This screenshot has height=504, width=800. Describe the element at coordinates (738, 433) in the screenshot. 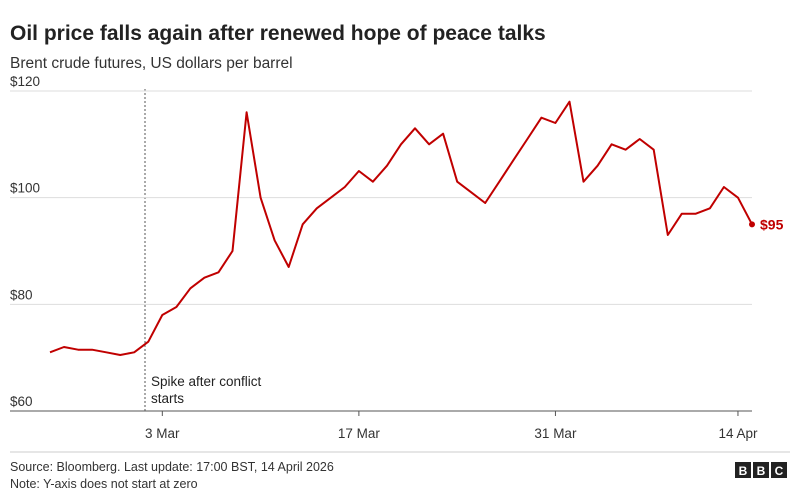

I see `x-tick-label: 14 Apr` at that location.